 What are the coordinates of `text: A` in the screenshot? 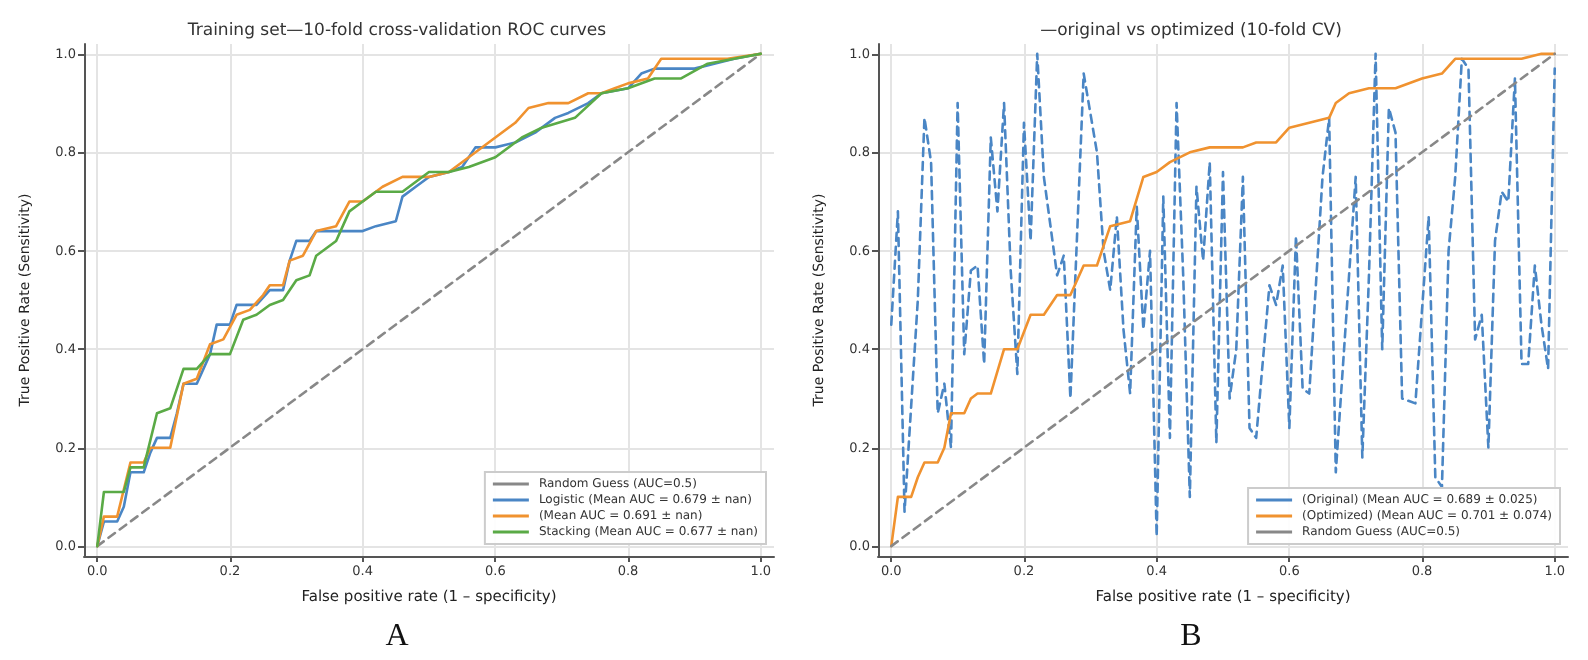 It's located at (397, 636).